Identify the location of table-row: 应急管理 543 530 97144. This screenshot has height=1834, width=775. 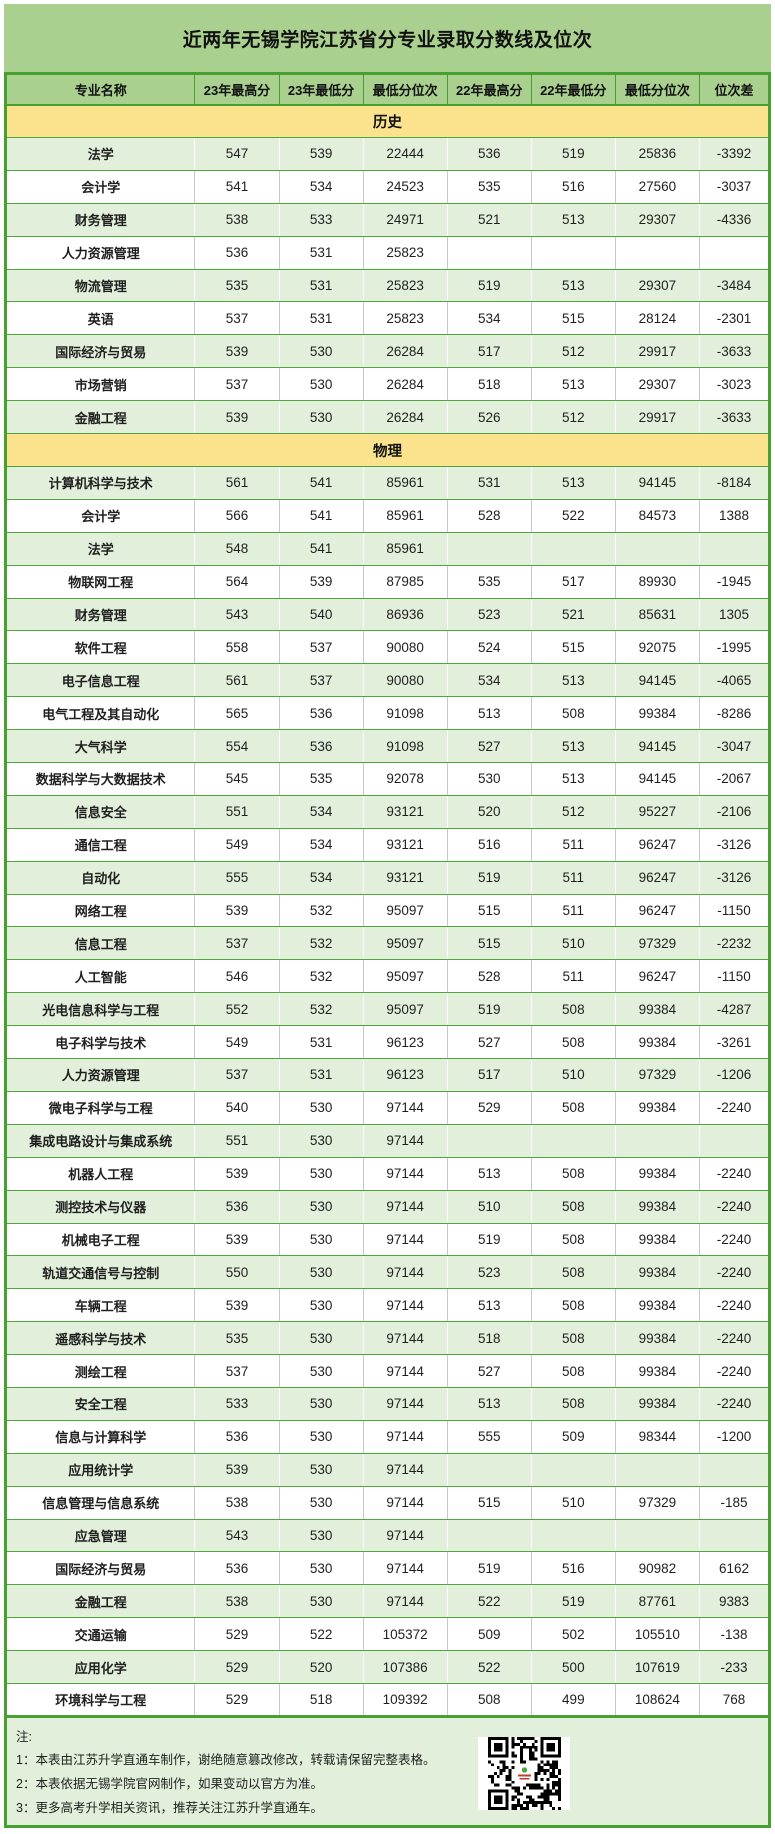
(387, 1536).